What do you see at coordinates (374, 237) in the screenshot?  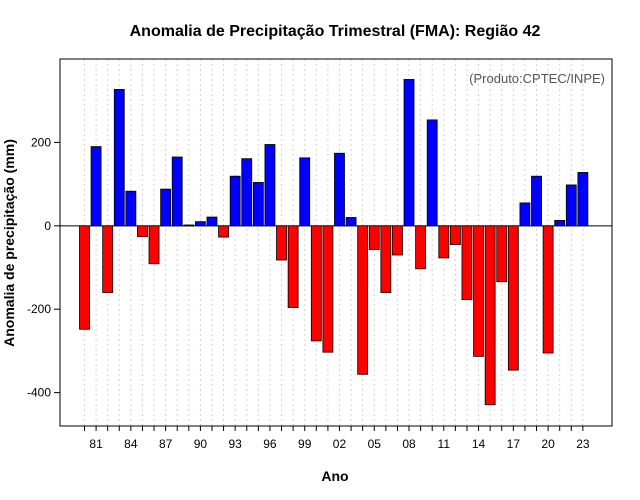 I see `bar-2005` at bounding box center [374, 237].